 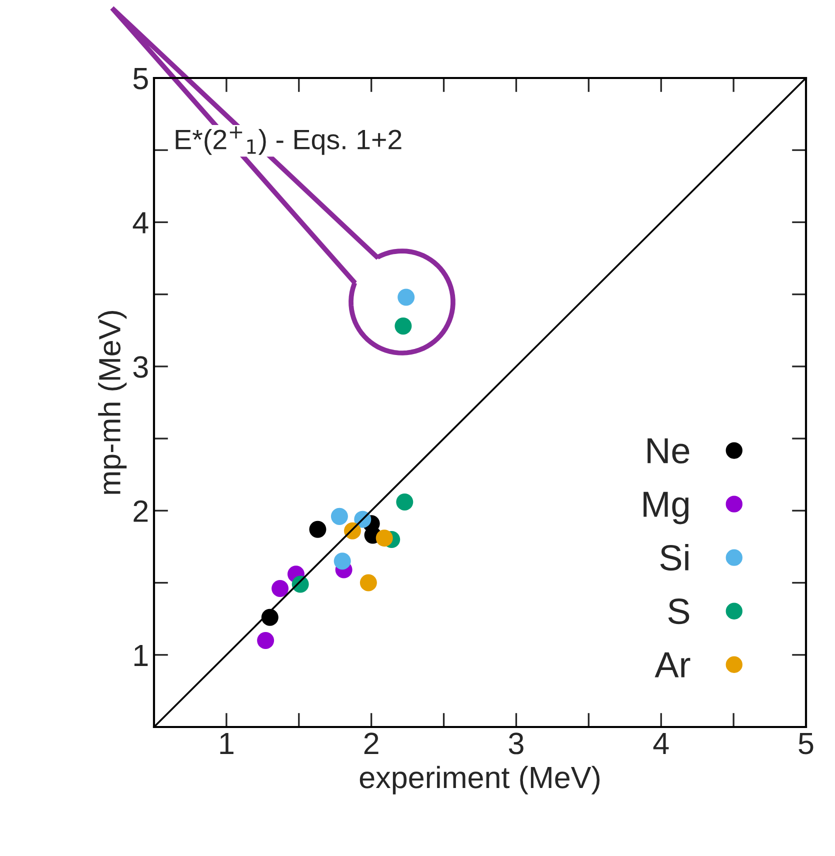 I want to click on legend-label: Mg, so click(x=666, y=508).